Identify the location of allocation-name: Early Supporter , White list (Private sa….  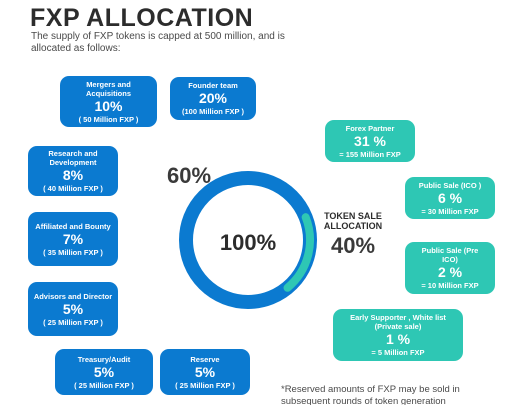
(398, 322).